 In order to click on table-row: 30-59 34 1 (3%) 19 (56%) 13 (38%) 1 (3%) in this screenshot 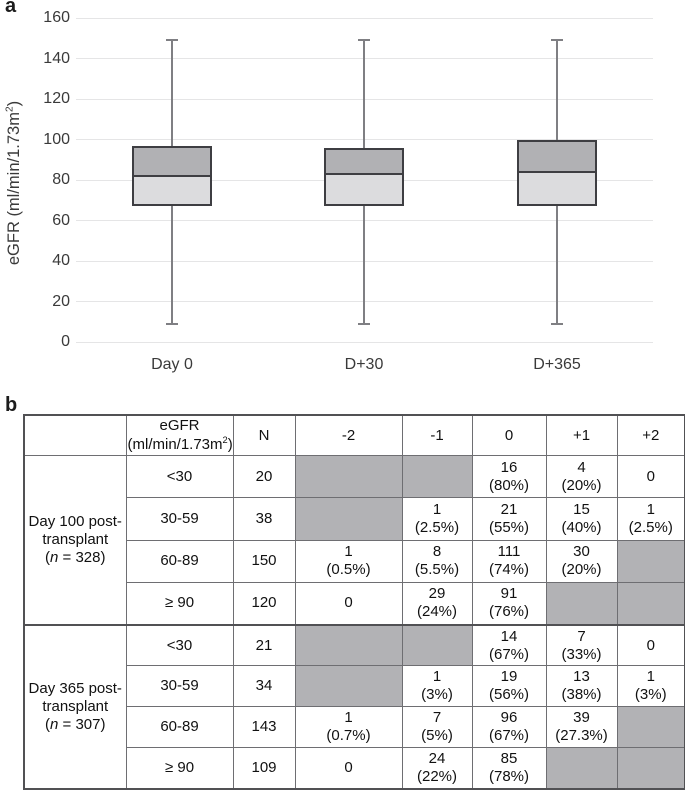, I will do `click(354, 686)`.